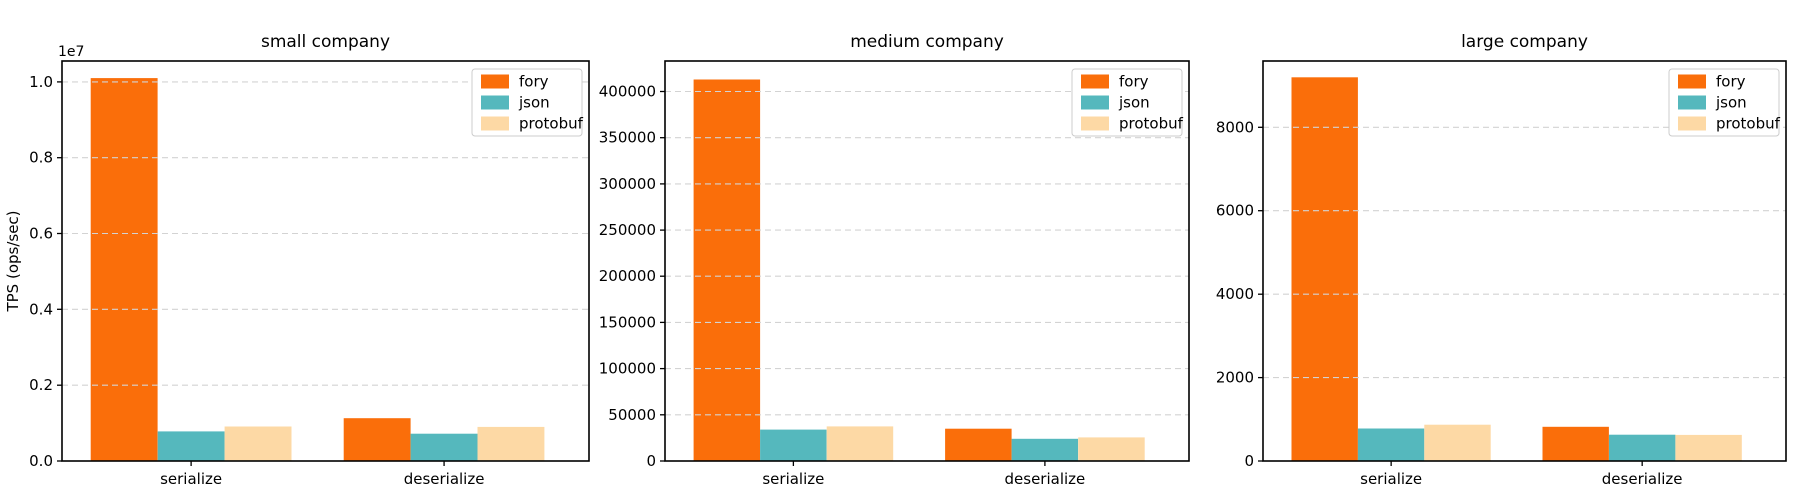 Image resolution: width=1800 pixels, height=500 pixels. Describe the element at coordinates (1235, 211) in the screenshot. I see `y-tick-label: 6000` at that location.